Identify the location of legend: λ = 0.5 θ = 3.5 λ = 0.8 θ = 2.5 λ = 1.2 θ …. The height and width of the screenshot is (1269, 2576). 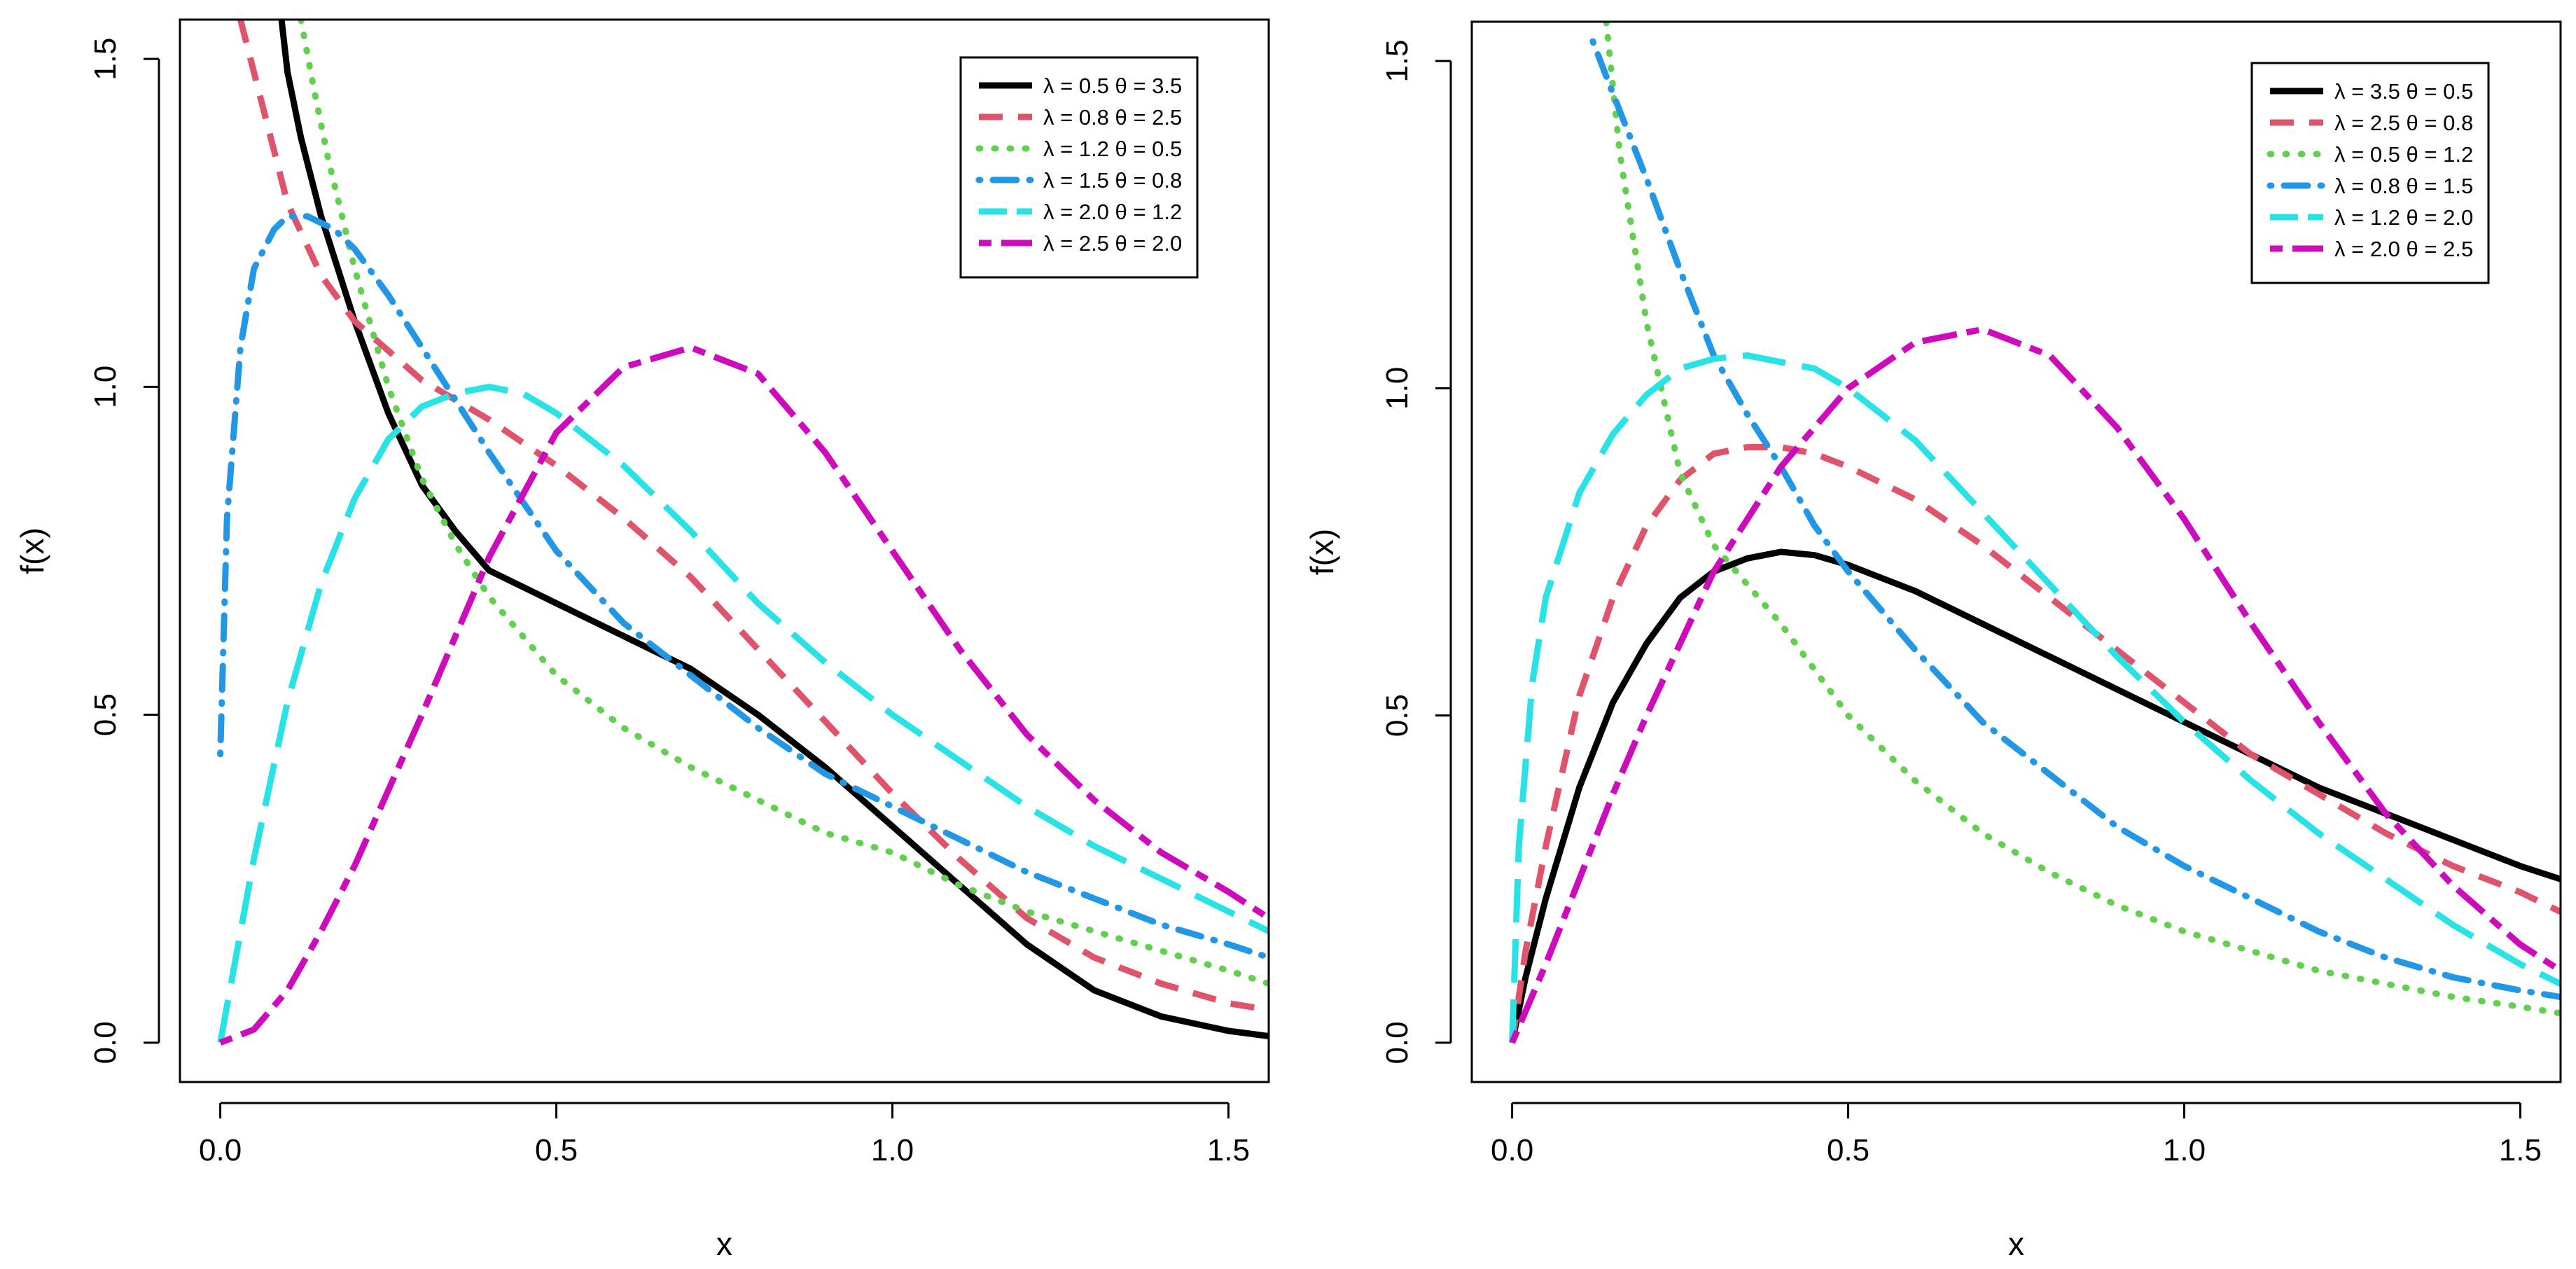
(1079, 167).